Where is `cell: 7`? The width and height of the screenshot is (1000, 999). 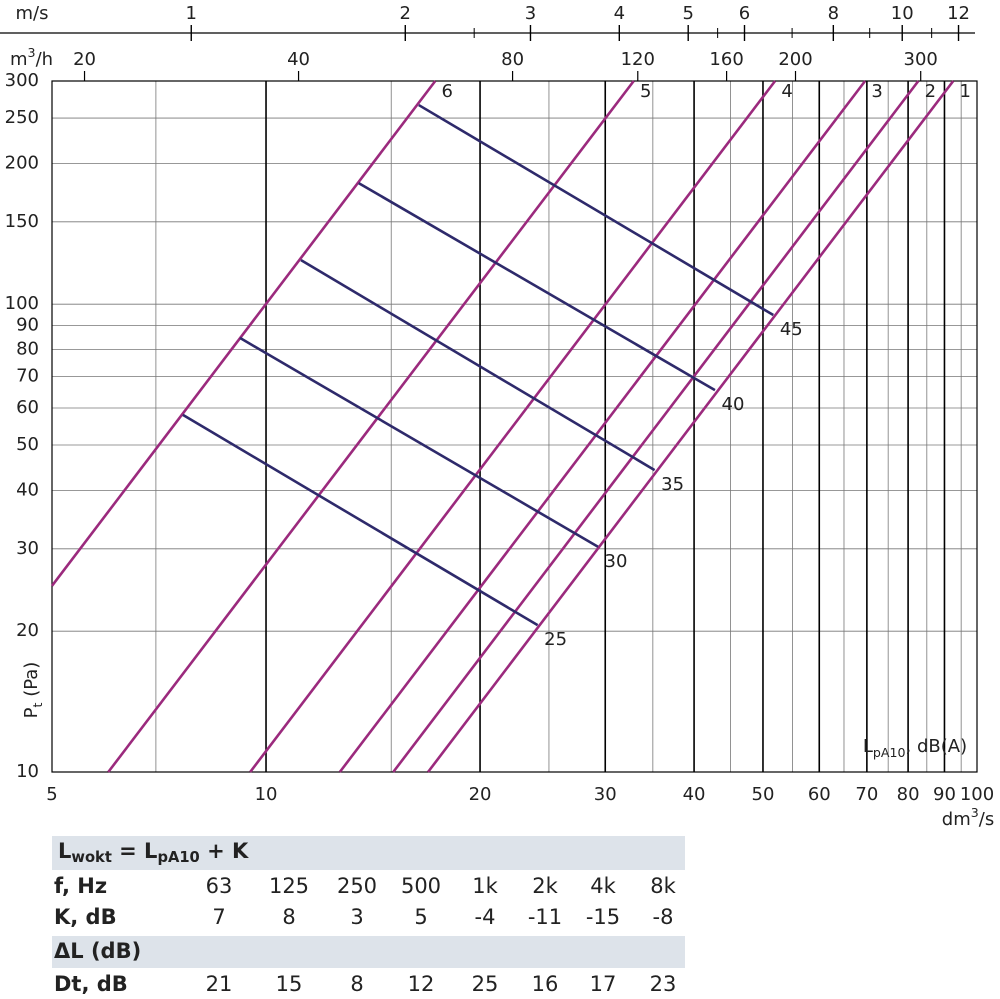 cell: 7 is located at coordinates (218, 917).